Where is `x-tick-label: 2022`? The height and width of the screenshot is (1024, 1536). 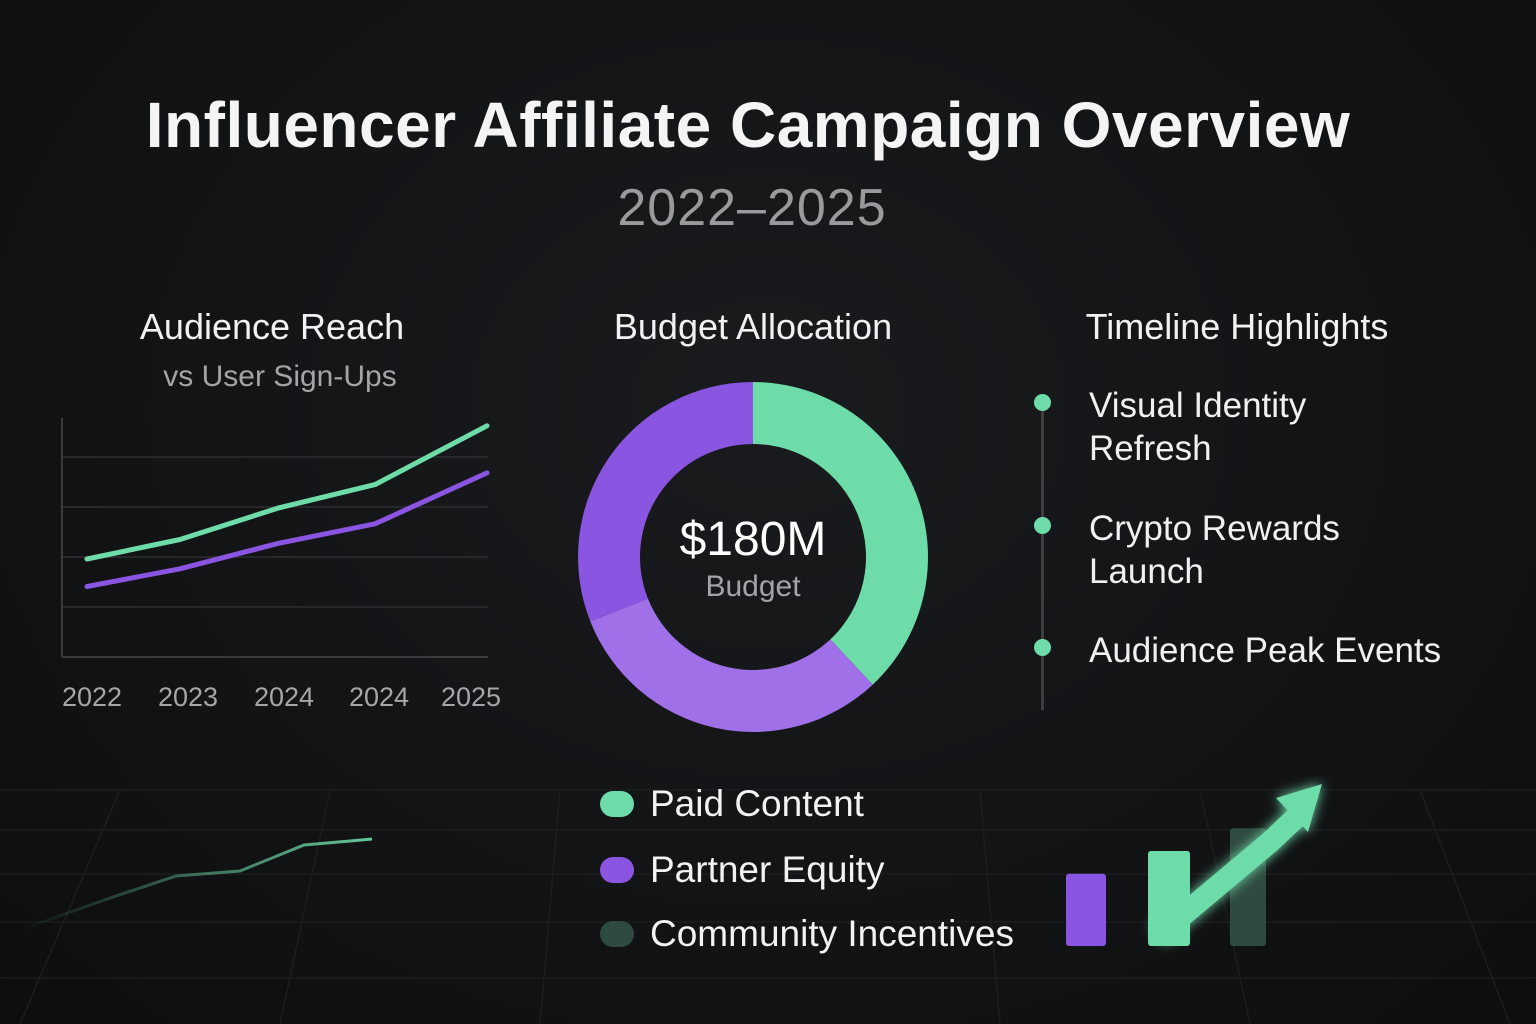 x-tick-label: 2022 is located at coordinates (92, 697).